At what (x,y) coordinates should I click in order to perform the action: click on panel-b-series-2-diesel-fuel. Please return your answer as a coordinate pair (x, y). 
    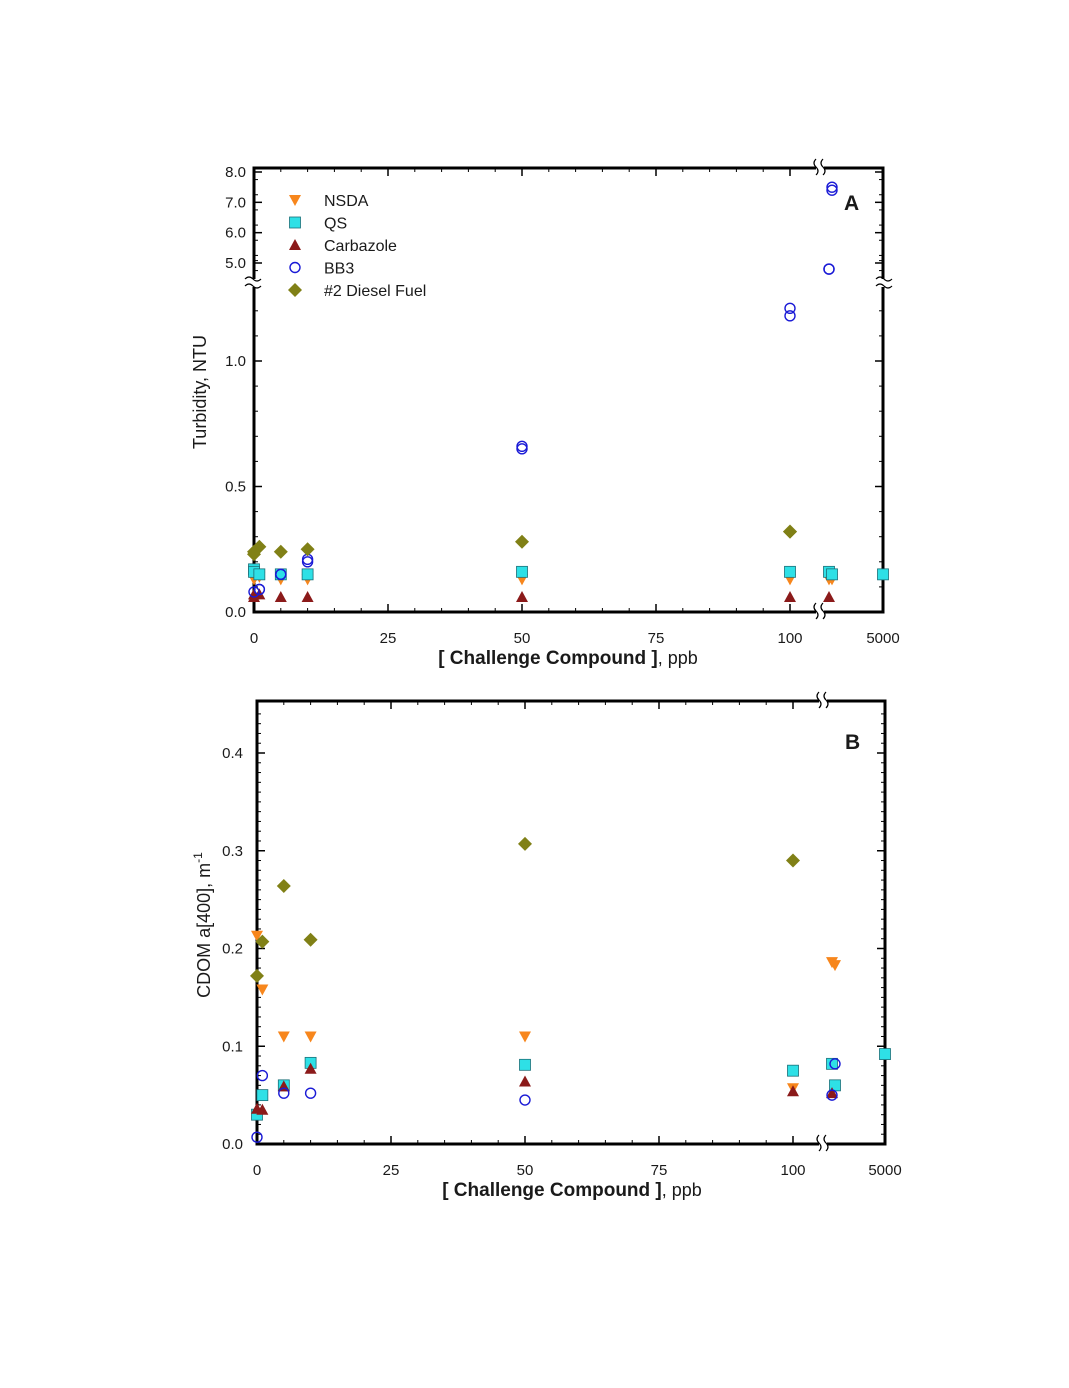
    Looking at the image, I should click on (525, 909).